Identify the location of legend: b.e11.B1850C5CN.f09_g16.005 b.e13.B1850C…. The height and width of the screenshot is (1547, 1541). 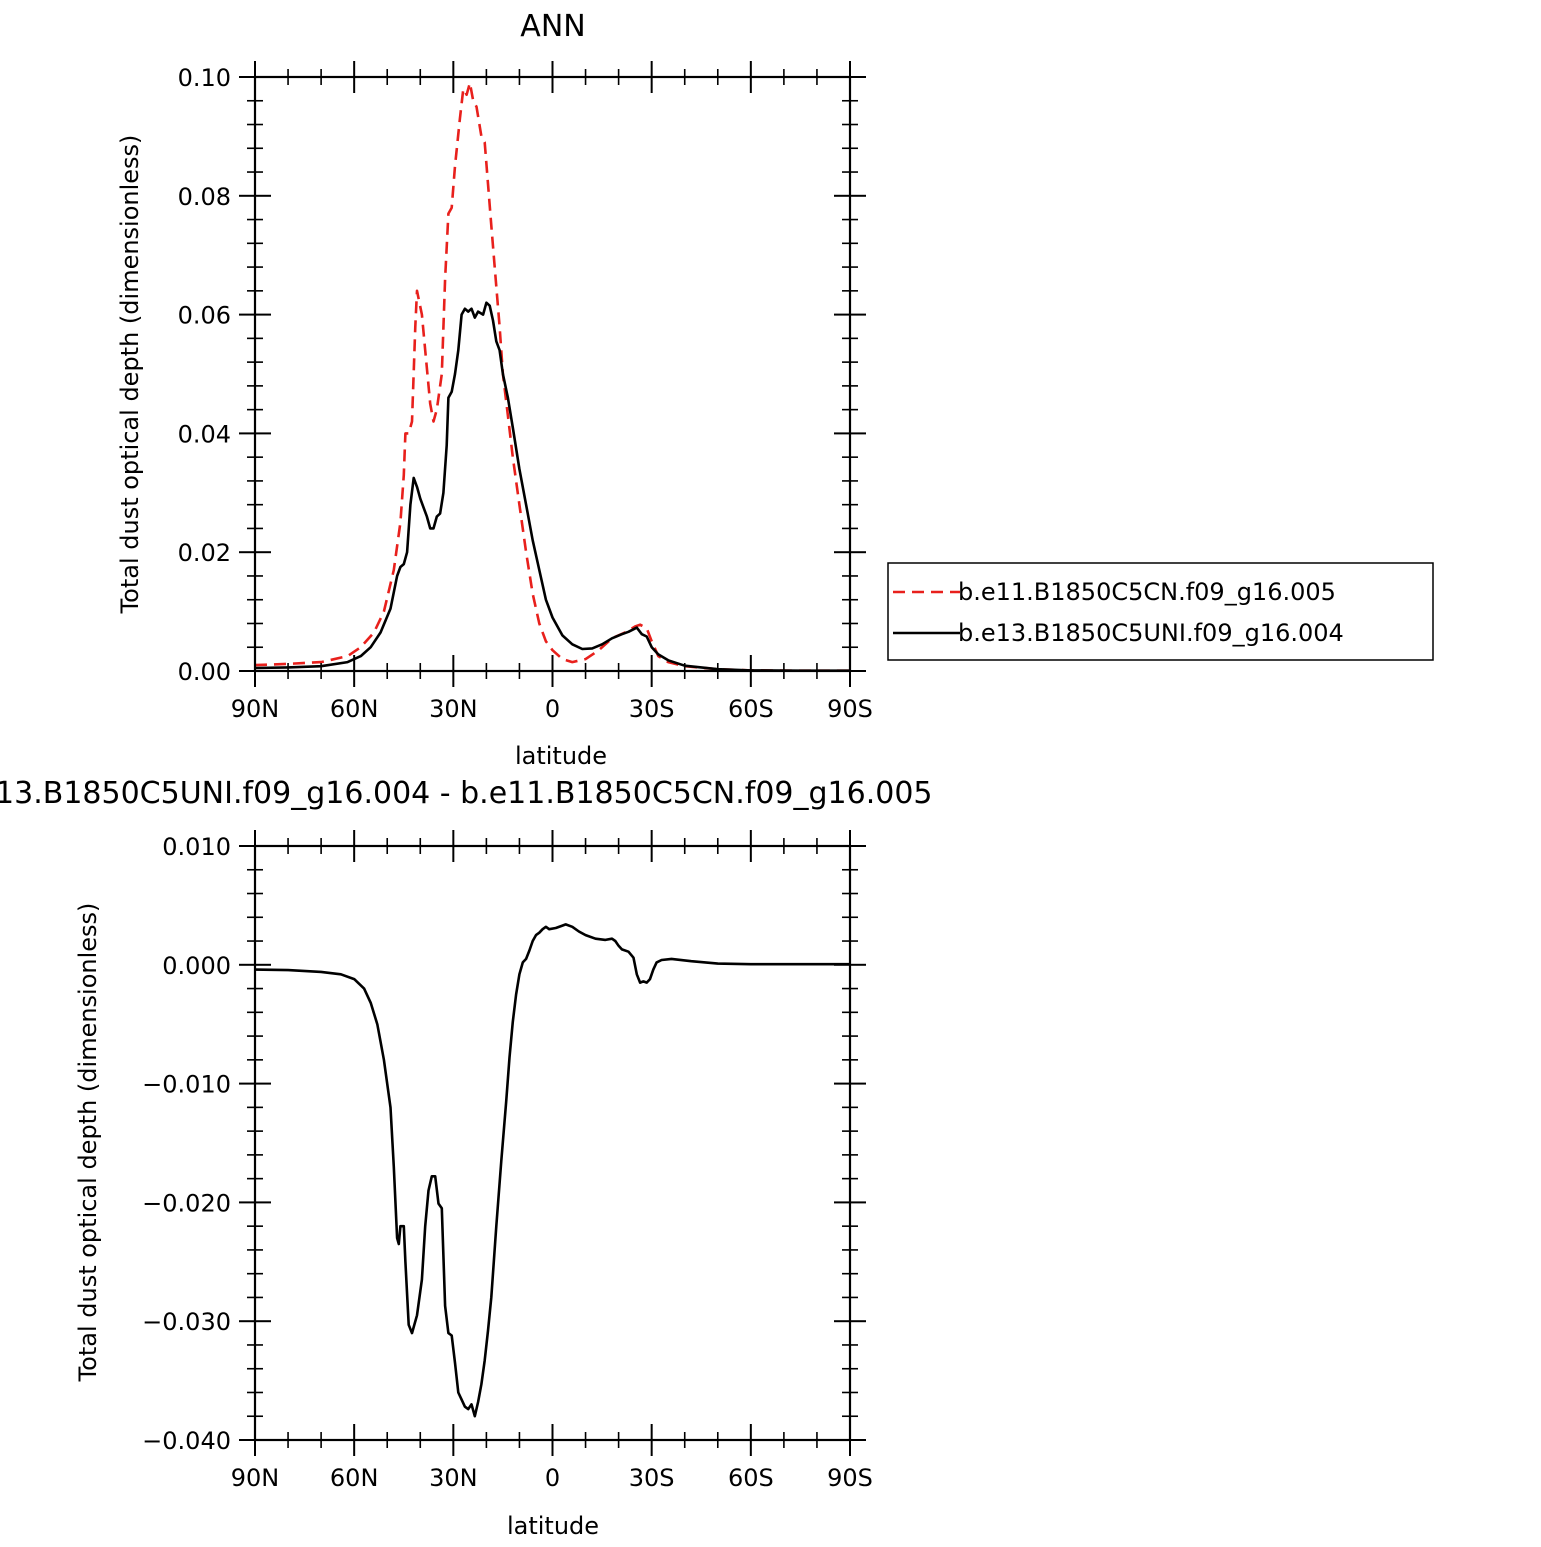
(1160, 611).